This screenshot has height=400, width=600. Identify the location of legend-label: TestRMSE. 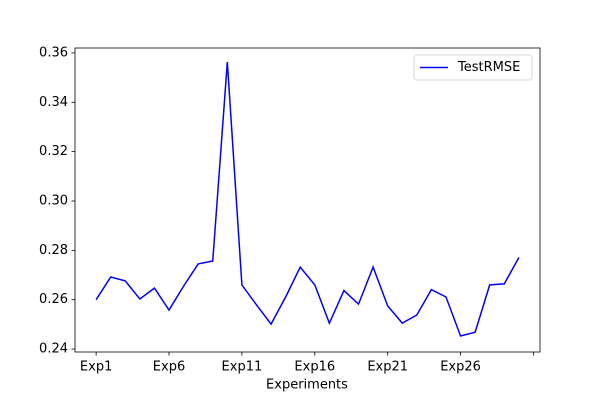
(488, 67).